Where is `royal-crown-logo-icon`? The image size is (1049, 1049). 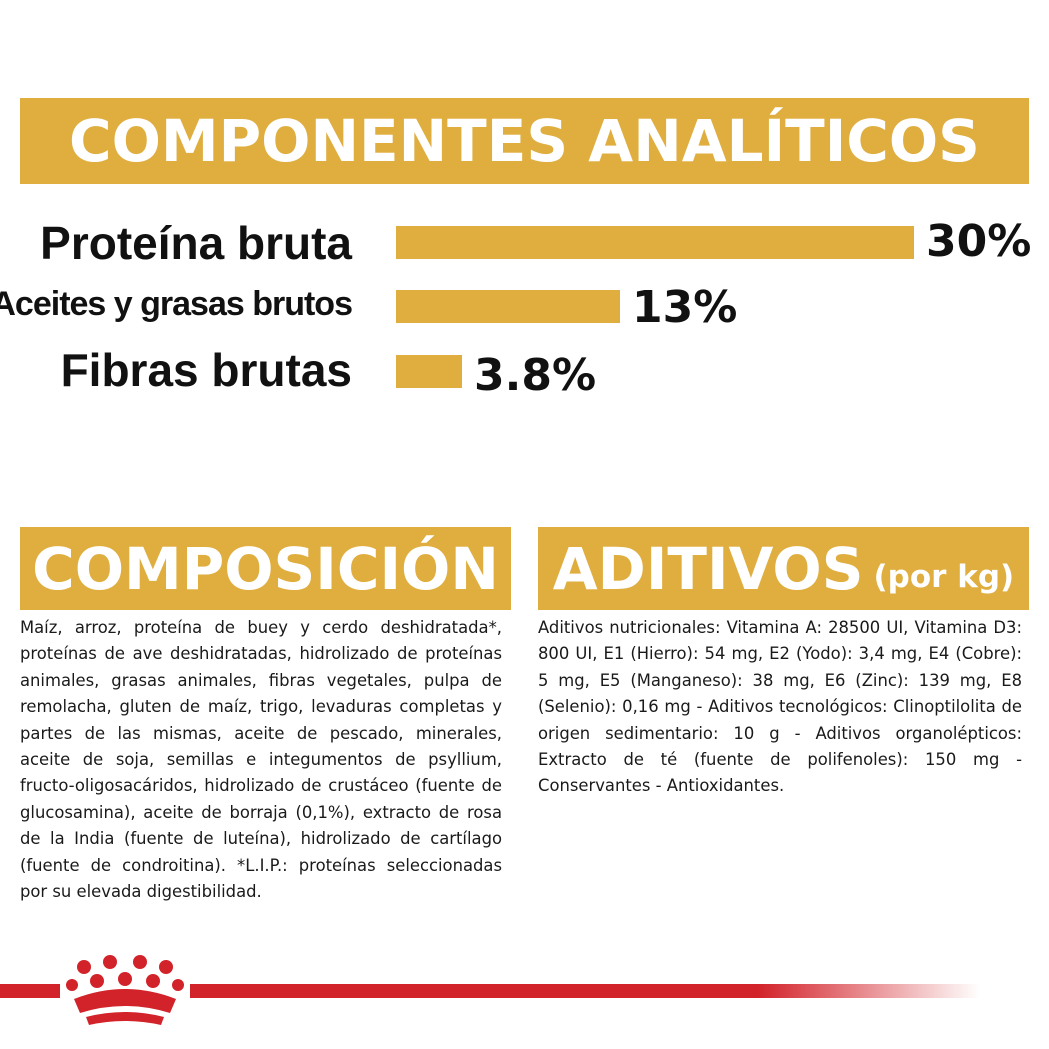
royal-crown-logo-icon is located at coordinates (125, 990).